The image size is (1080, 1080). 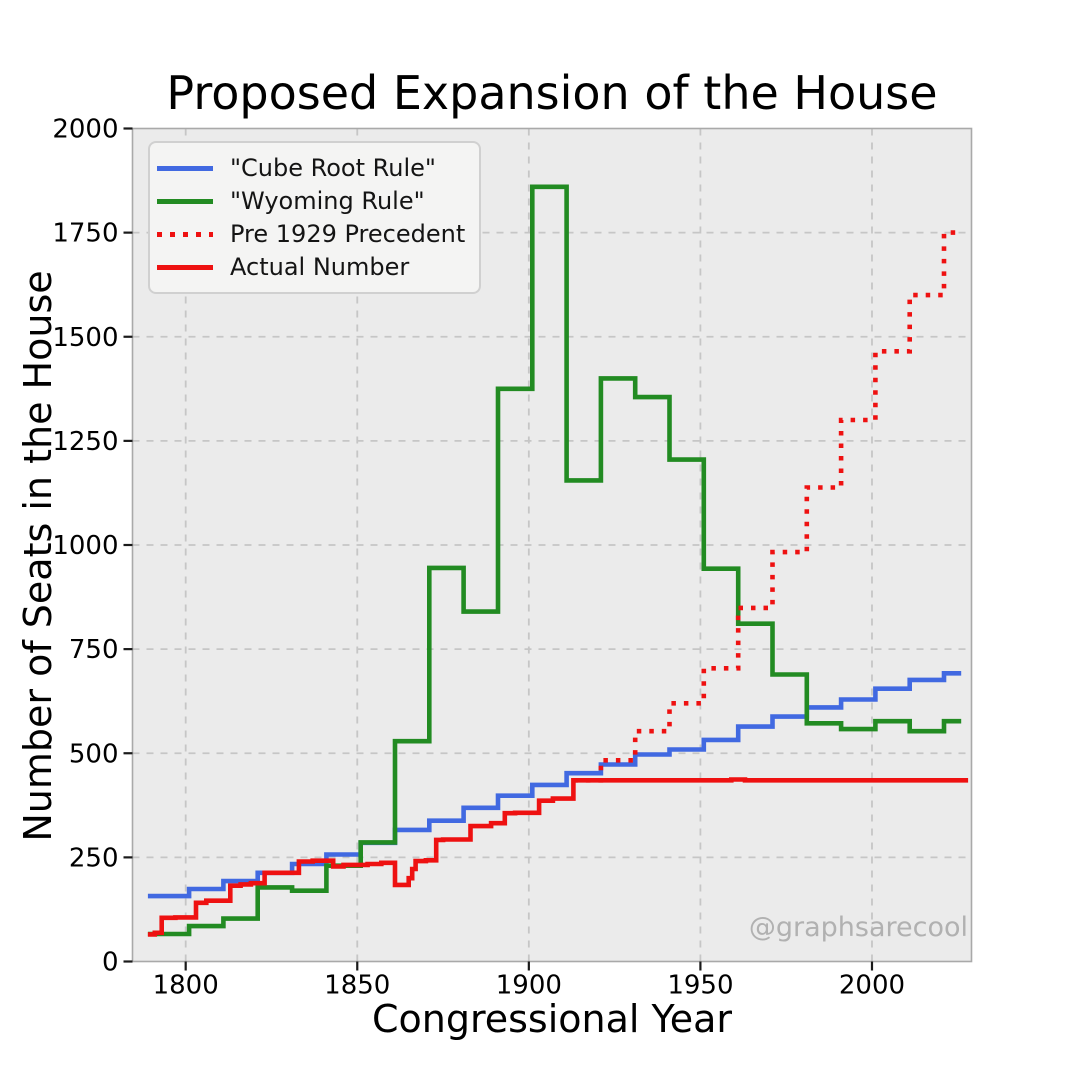 I want to click on x-tick-label: 1850, so click(x=357, y=986).